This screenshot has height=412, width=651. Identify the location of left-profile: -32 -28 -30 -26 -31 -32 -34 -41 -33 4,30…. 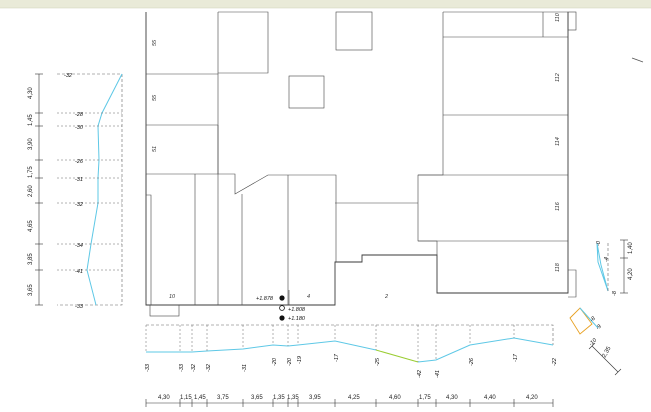
(75, 191).